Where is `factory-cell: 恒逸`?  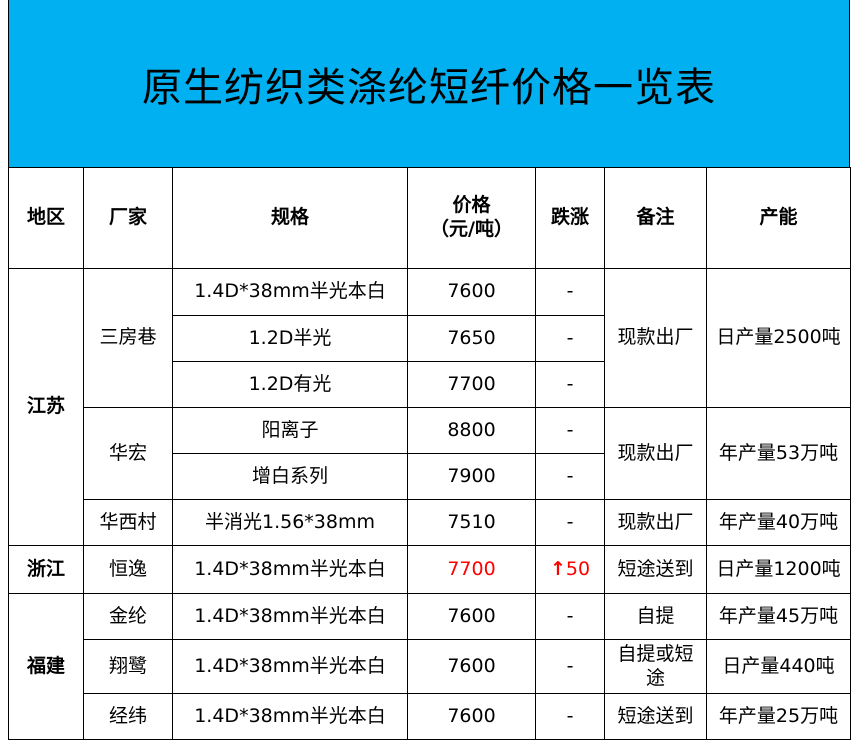 factory-cell: 恒逸 is located at coordinates (128, 569).